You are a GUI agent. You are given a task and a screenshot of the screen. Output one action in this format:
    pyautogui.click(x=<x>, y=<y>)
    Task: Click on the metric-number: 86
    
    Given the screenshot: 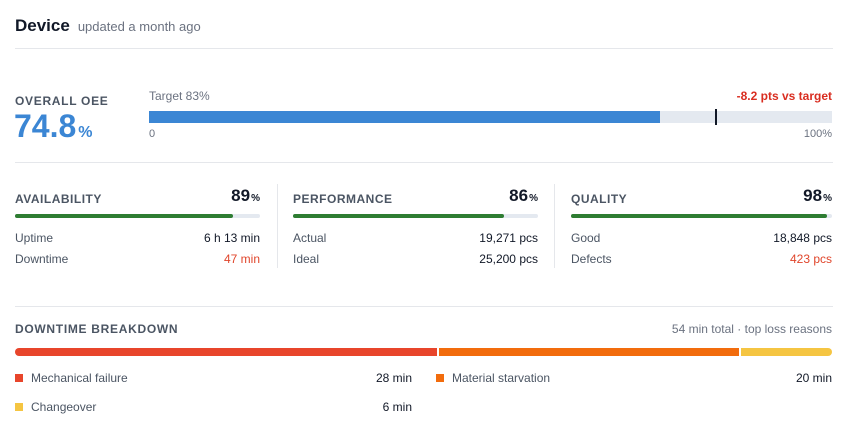 What is the action you would take?
    pyautogui.click(x=519, y=195)
    